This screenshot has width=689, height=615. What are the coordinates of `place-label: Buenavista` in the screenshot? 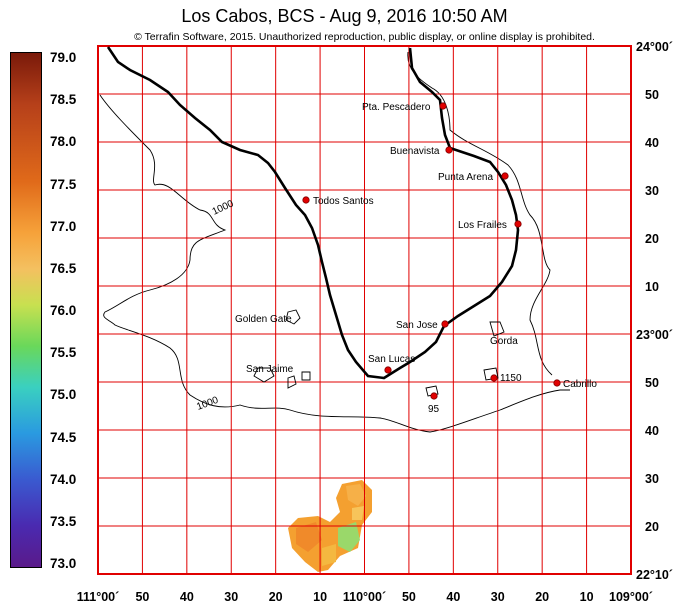 It's located at (415, 151).